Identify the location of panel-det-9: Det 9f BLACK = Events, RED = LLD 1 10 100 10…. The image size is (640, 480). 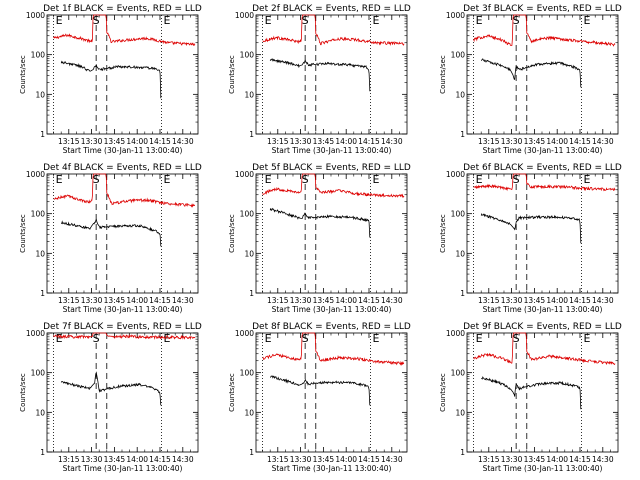
(530, 397).